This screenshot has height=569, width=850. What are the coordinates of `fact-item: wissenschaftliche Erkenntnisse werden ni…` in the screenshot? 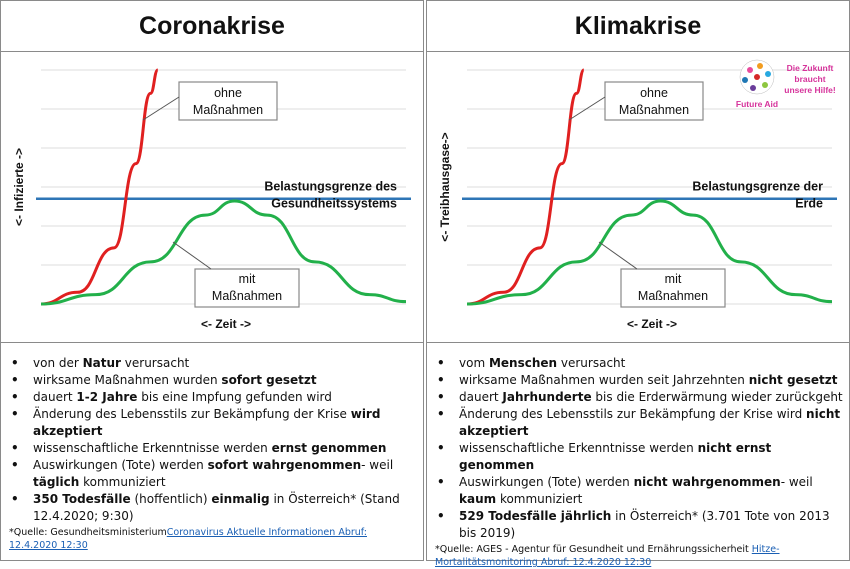 It's located at (639, 457).